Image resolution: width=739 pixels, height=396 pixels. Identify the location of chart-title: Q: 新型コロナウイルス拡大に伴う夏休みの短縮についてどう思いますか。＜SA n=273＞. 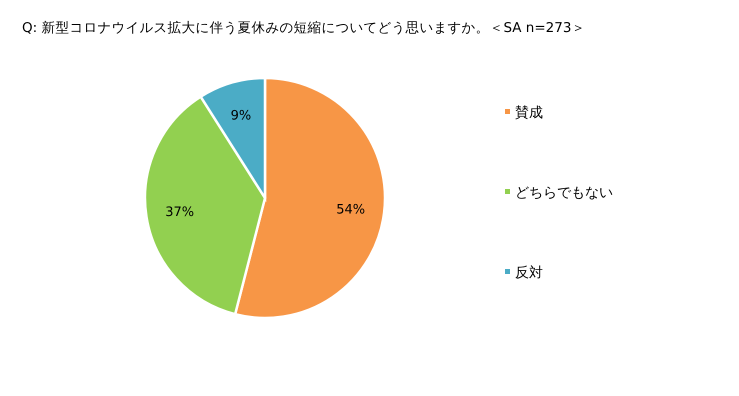
(304, 28).